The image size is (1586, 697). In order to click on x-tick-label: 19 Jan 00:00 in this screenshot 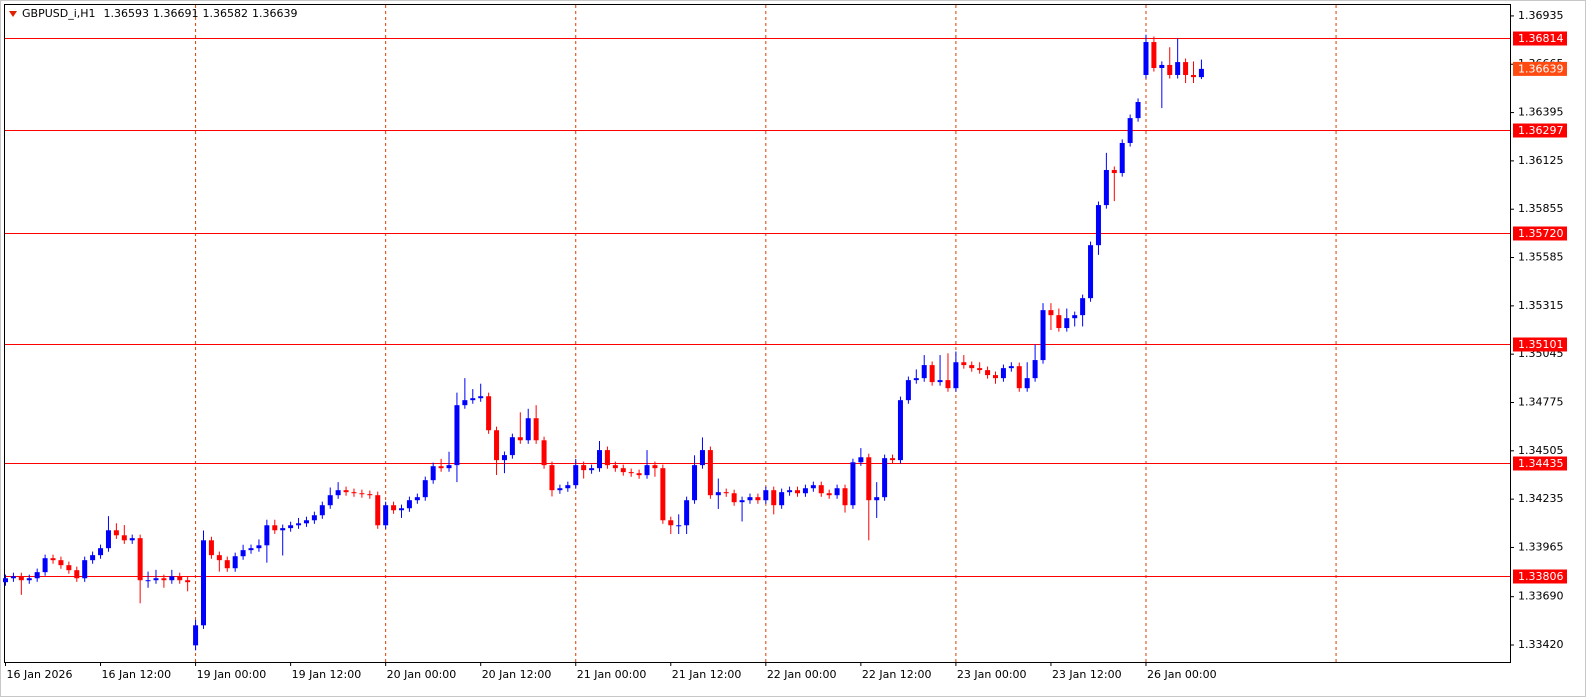, I will do `click(232, 674)`.